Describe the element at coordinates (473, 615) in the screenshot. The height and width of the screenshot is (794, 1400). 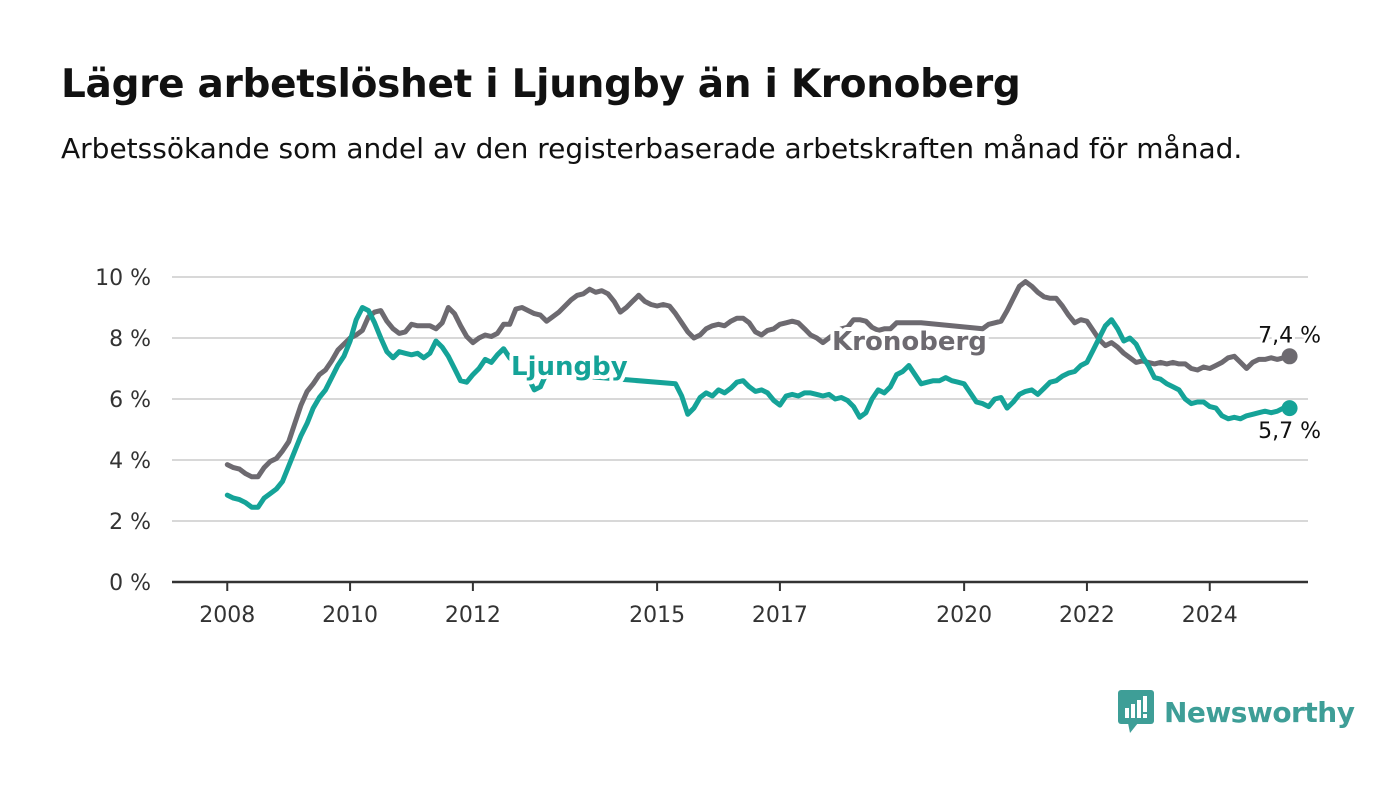
I see `x-tick-label: 2012` at that location.